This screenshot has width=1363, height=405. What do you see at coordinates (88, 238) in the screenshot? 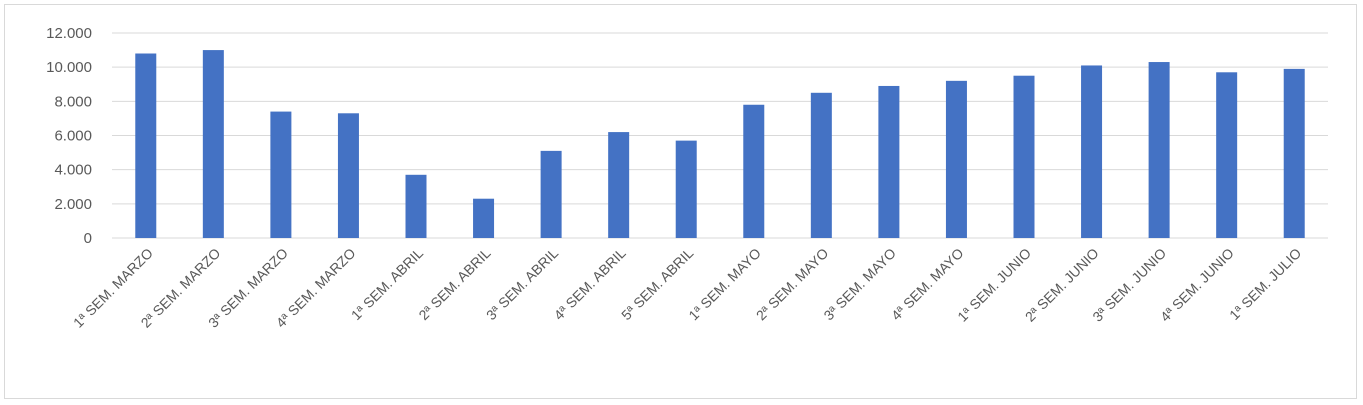
I see `y-tick-label: 0` at bounding box center [88, 238].